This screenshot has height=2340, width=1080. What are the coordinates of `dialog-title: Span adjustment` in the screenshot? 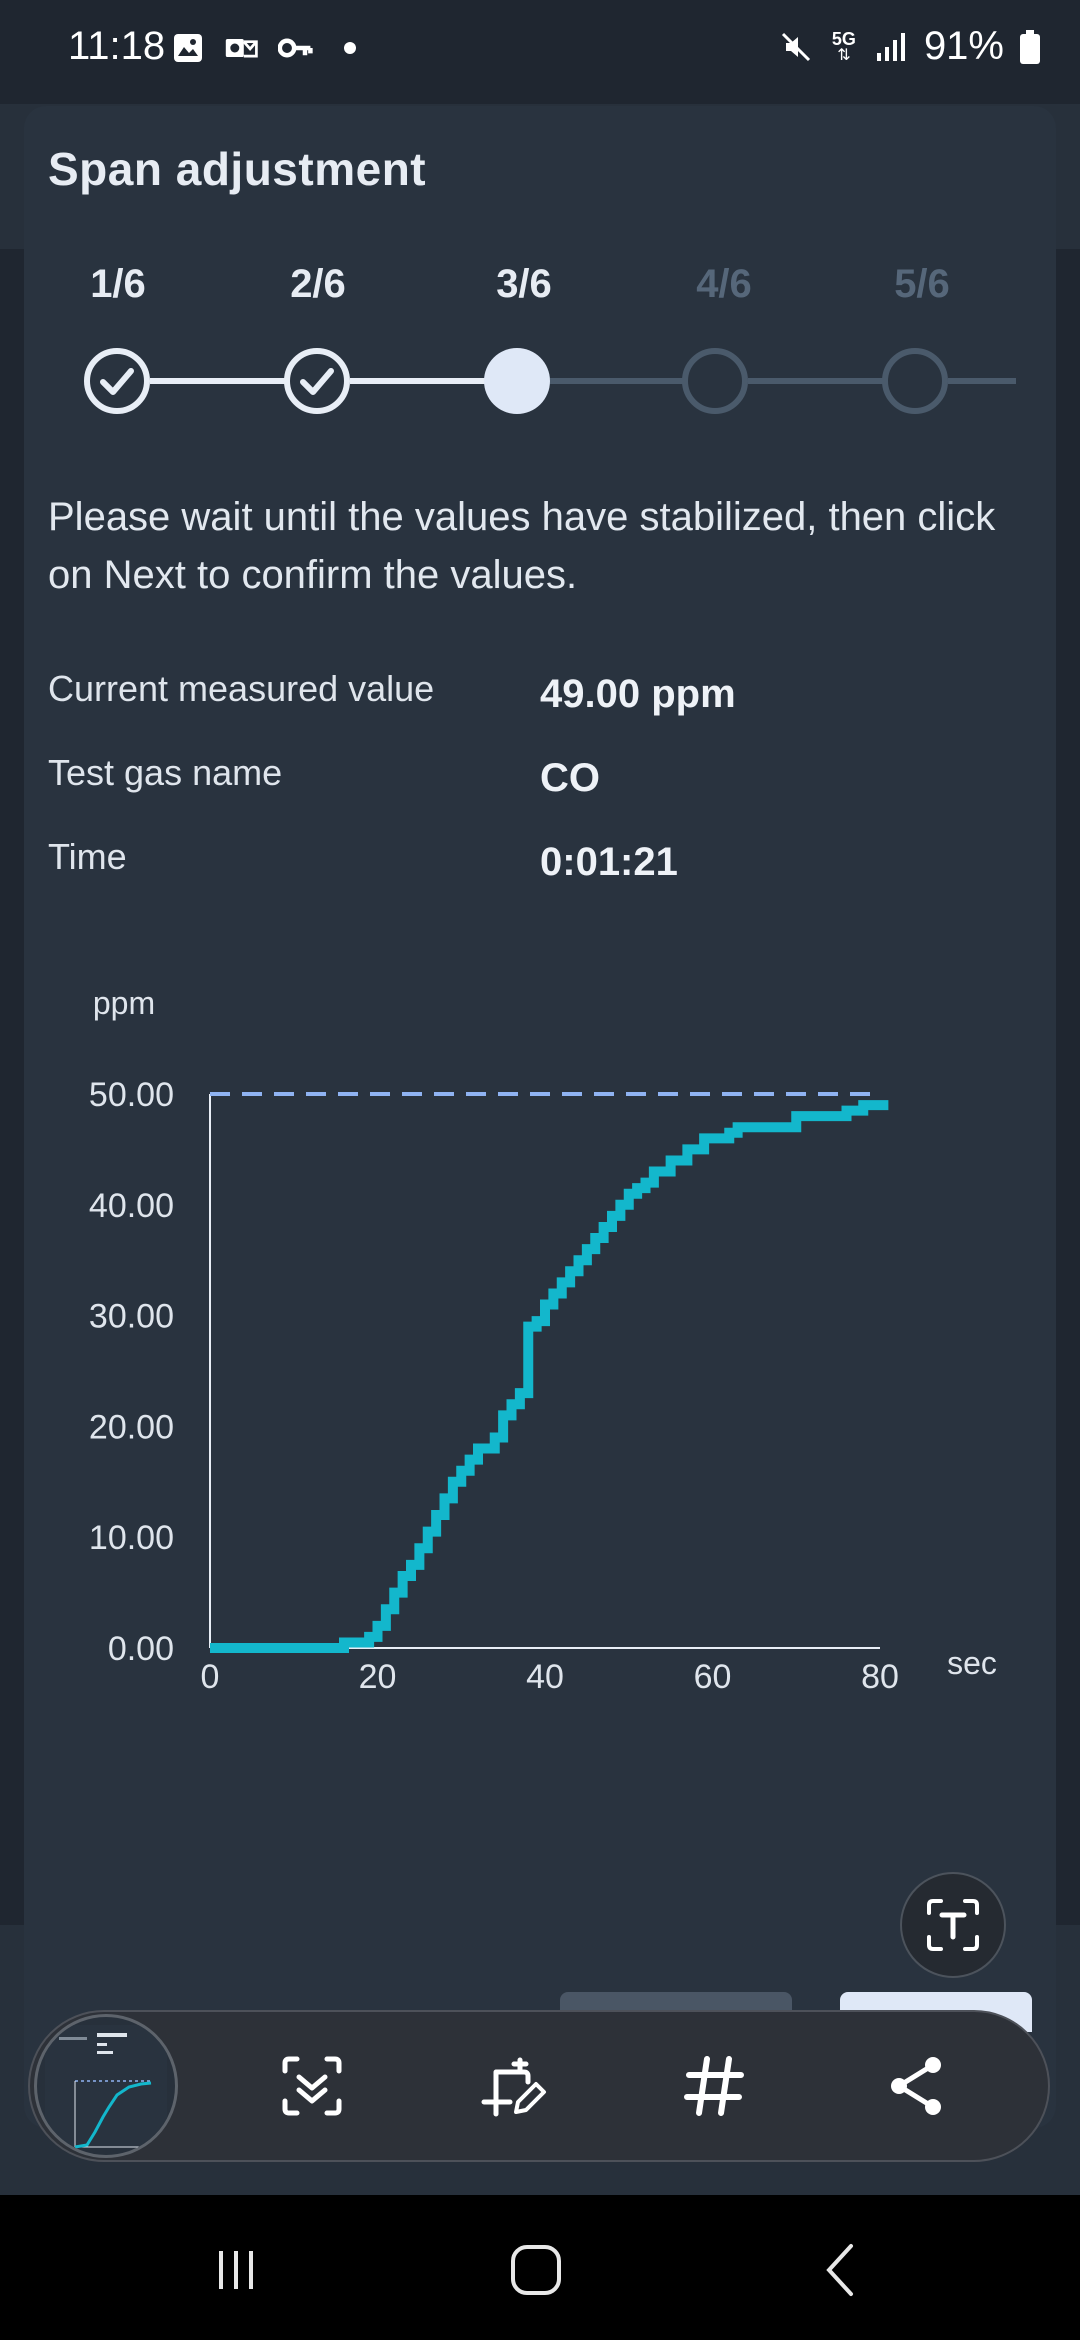 It's located at (237, 169).